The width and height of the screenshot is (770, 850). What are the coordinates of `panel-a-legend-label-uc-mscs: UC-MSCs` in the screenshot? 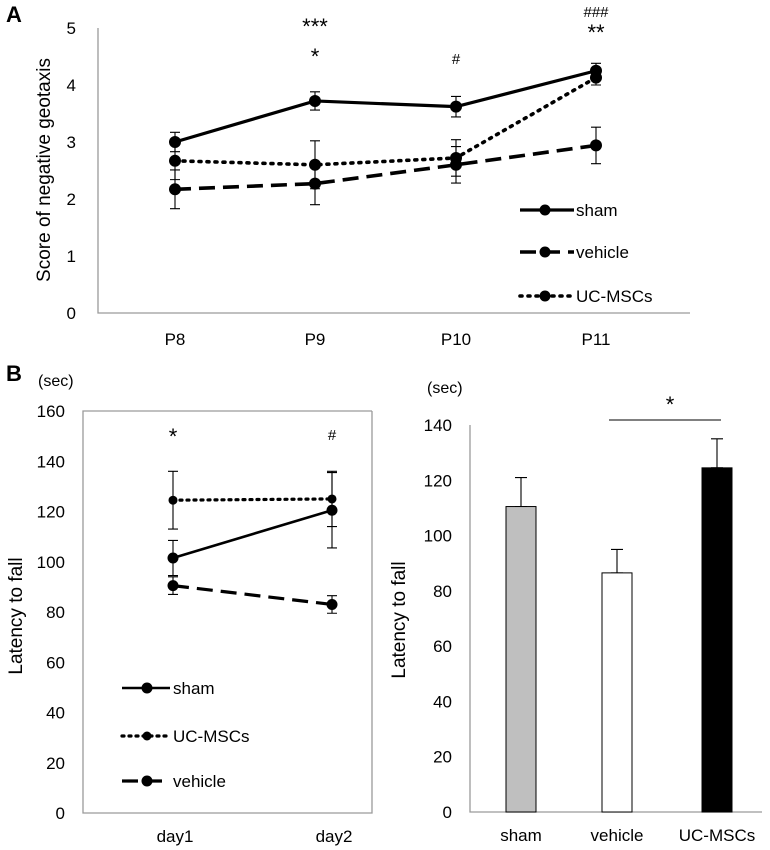 It's located at (614, 296).